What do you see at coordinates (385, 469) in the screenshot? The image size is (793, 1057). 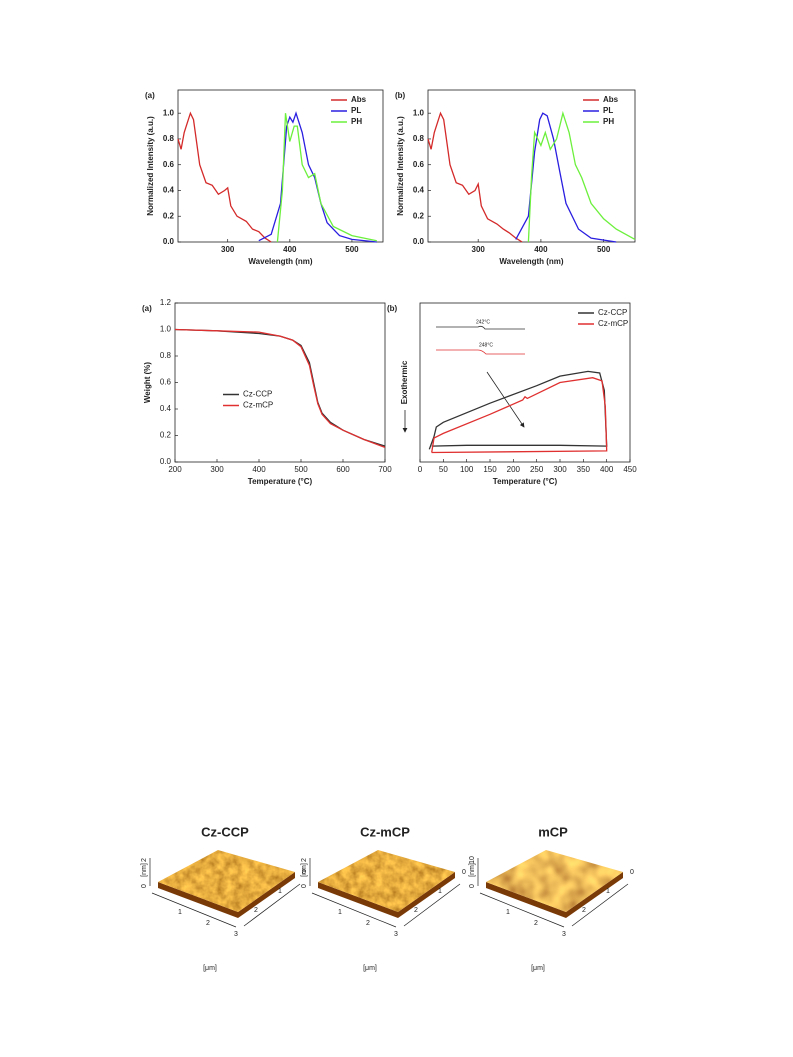 I see `x-tick-label: 700` at bounding box center [385, 469].